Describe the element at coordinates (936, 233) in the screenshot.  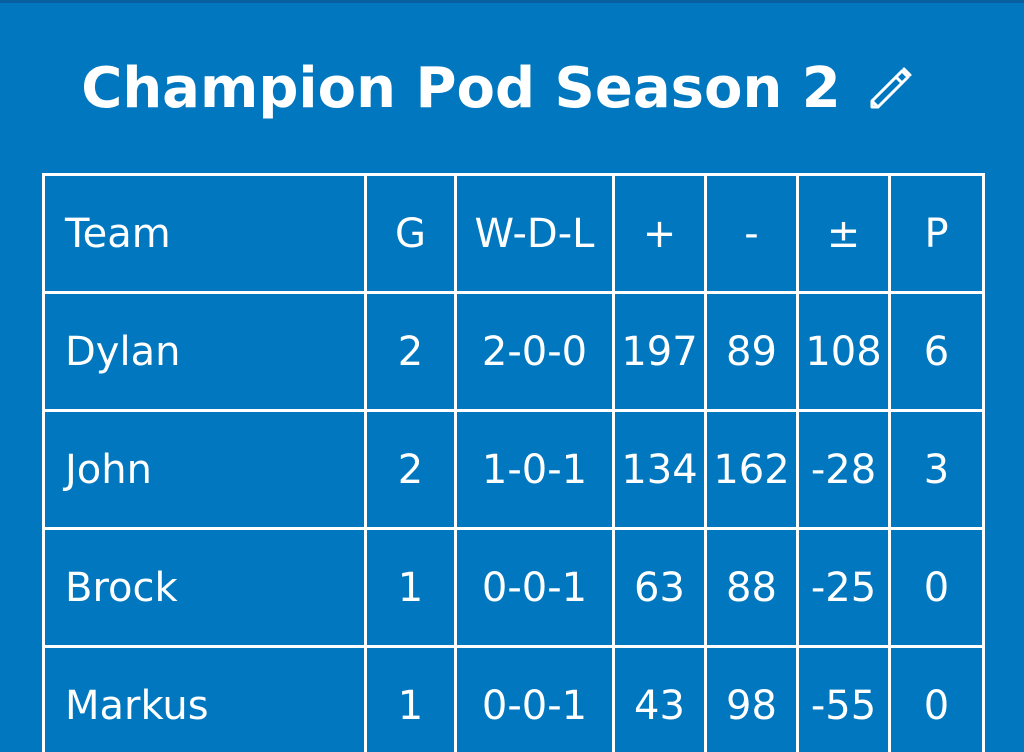
I see `column-header-points: P` at that location.